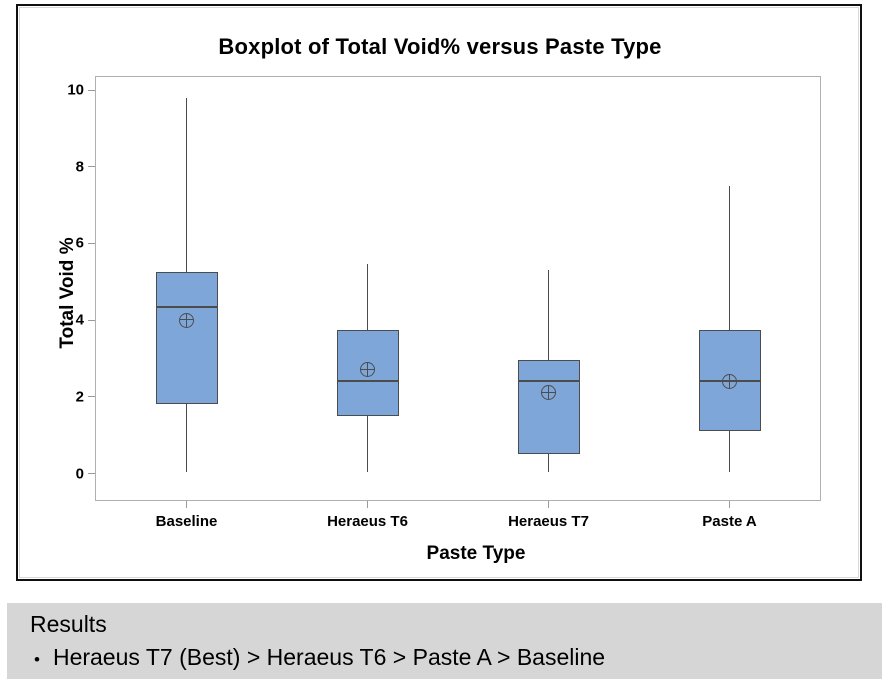 The height and width of the screenshot is (693, 890). Describe the element at coordinates (440, 46) in the screenshot. I see `chart-title: Boxplot of Total Void% versus Paste Type` at that location.